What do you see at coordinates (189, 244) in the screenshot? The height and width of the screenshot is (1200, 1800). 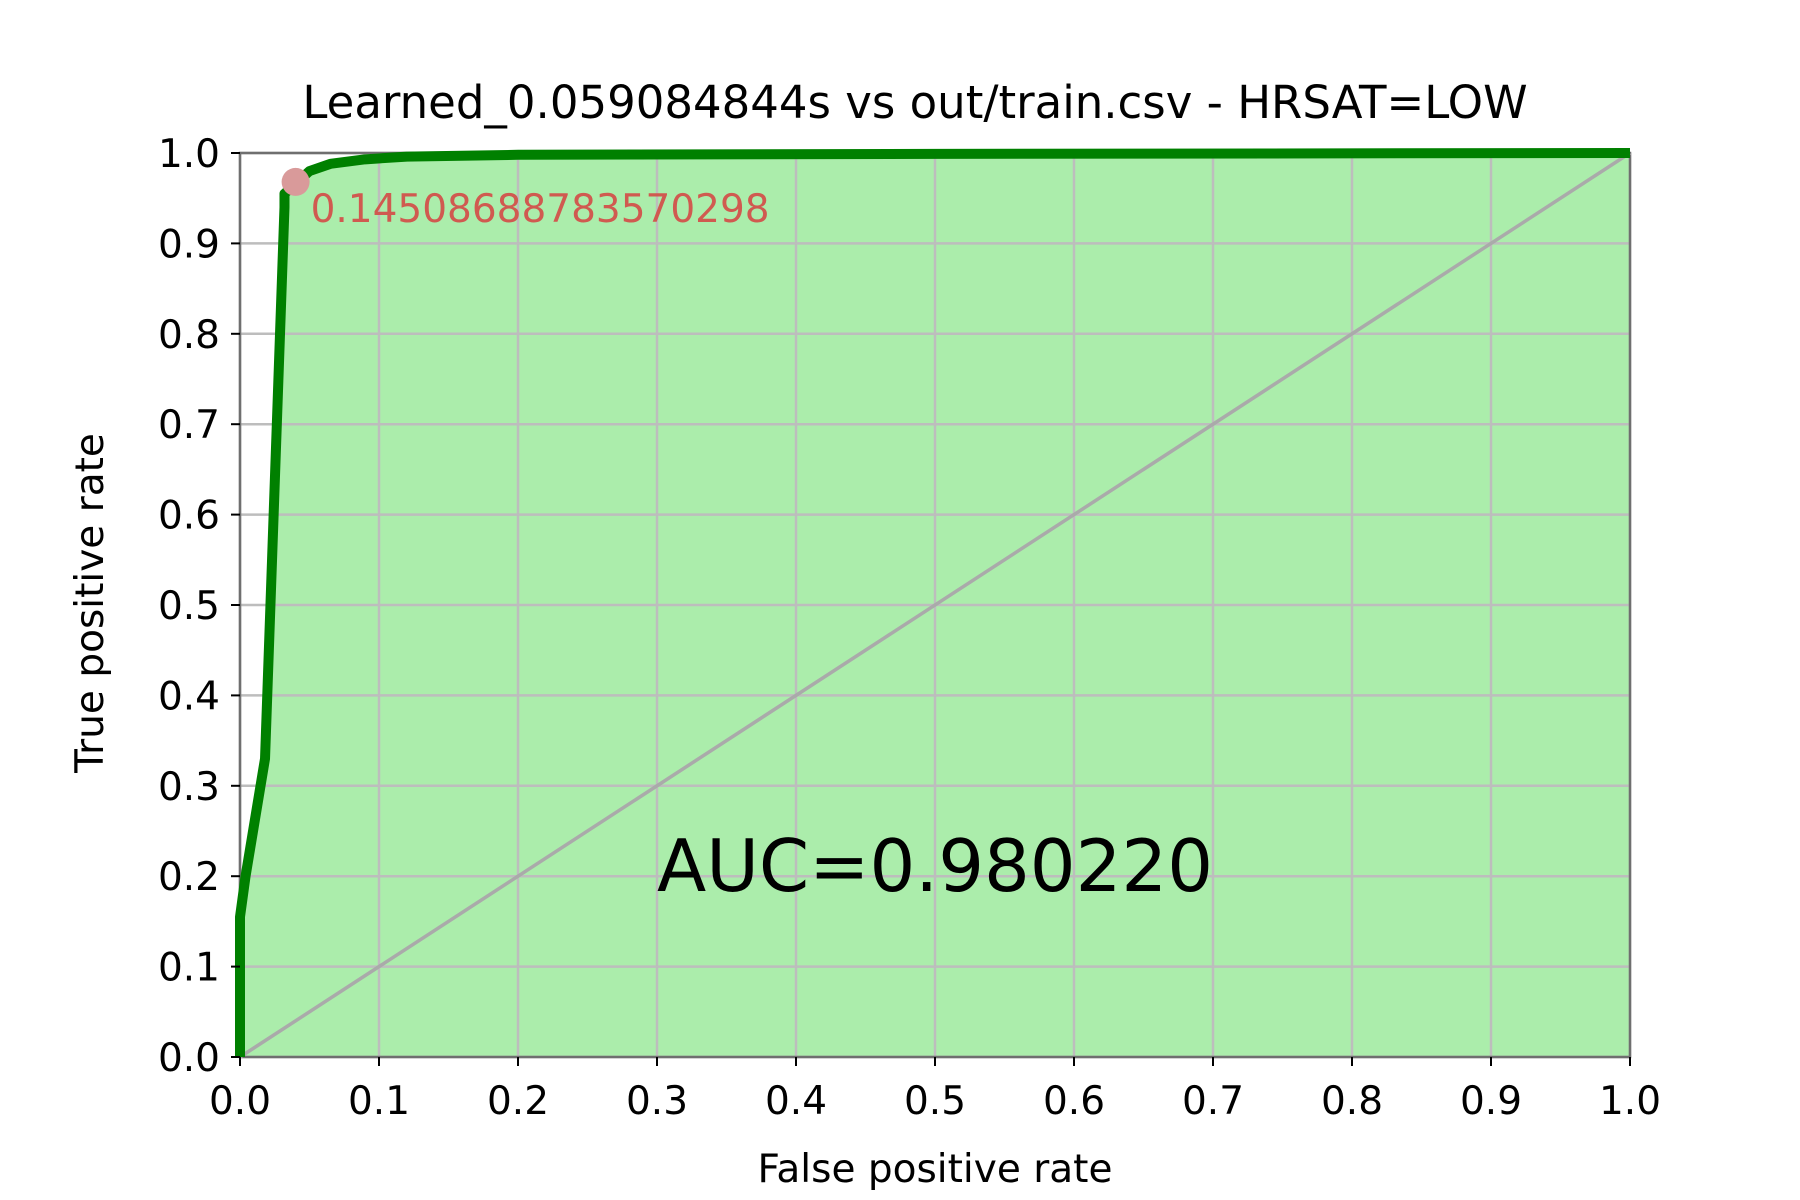 I see `y-tick-label: 0.9` at bounding box center [189, 244].